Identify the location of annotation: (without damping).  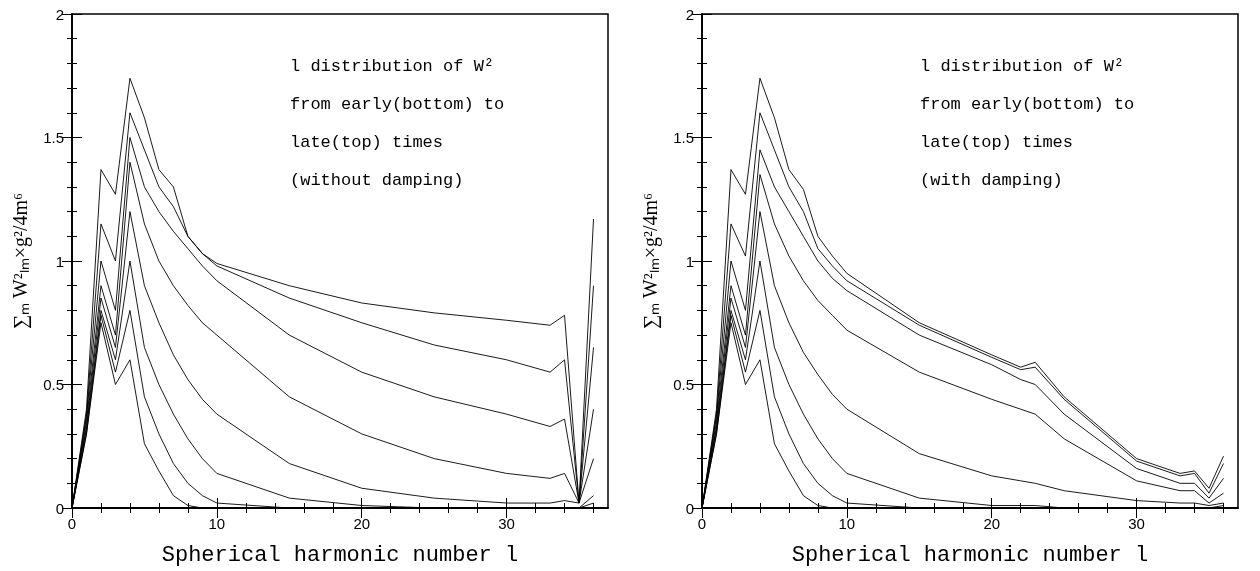
(377, 180).